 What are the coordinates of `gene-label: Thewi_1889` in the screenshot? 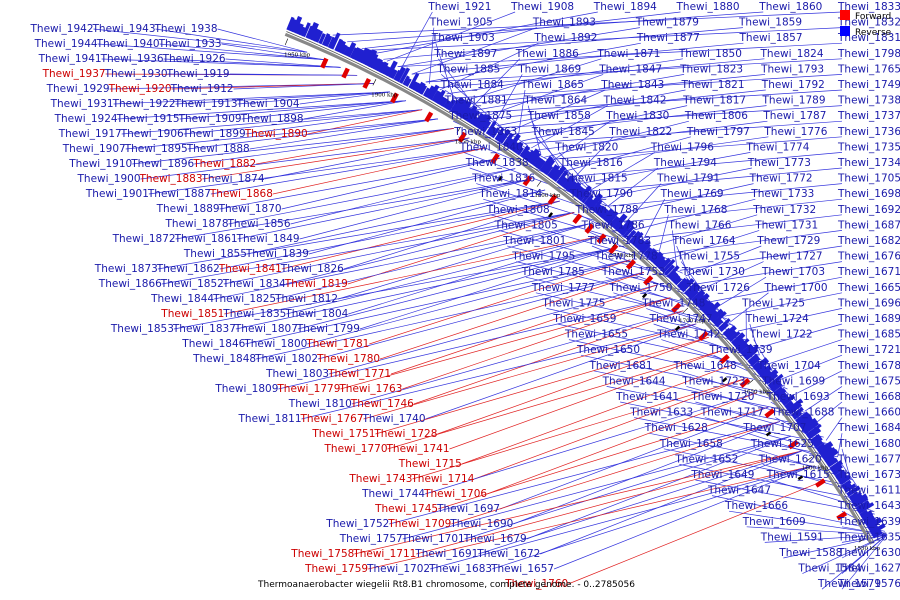 It's located at (188, 209).